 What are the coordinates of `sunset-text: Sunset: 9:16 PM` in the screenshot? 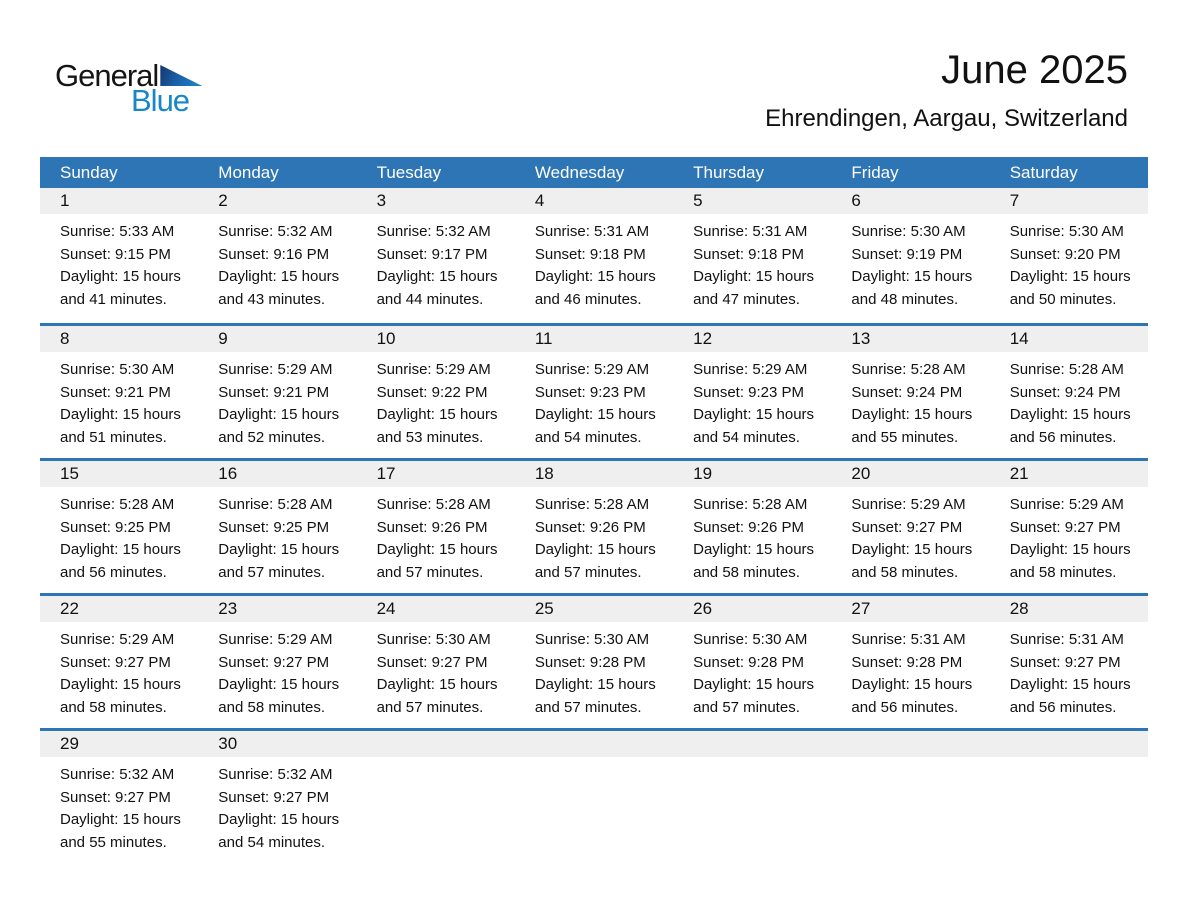 It's located at (274, 254).